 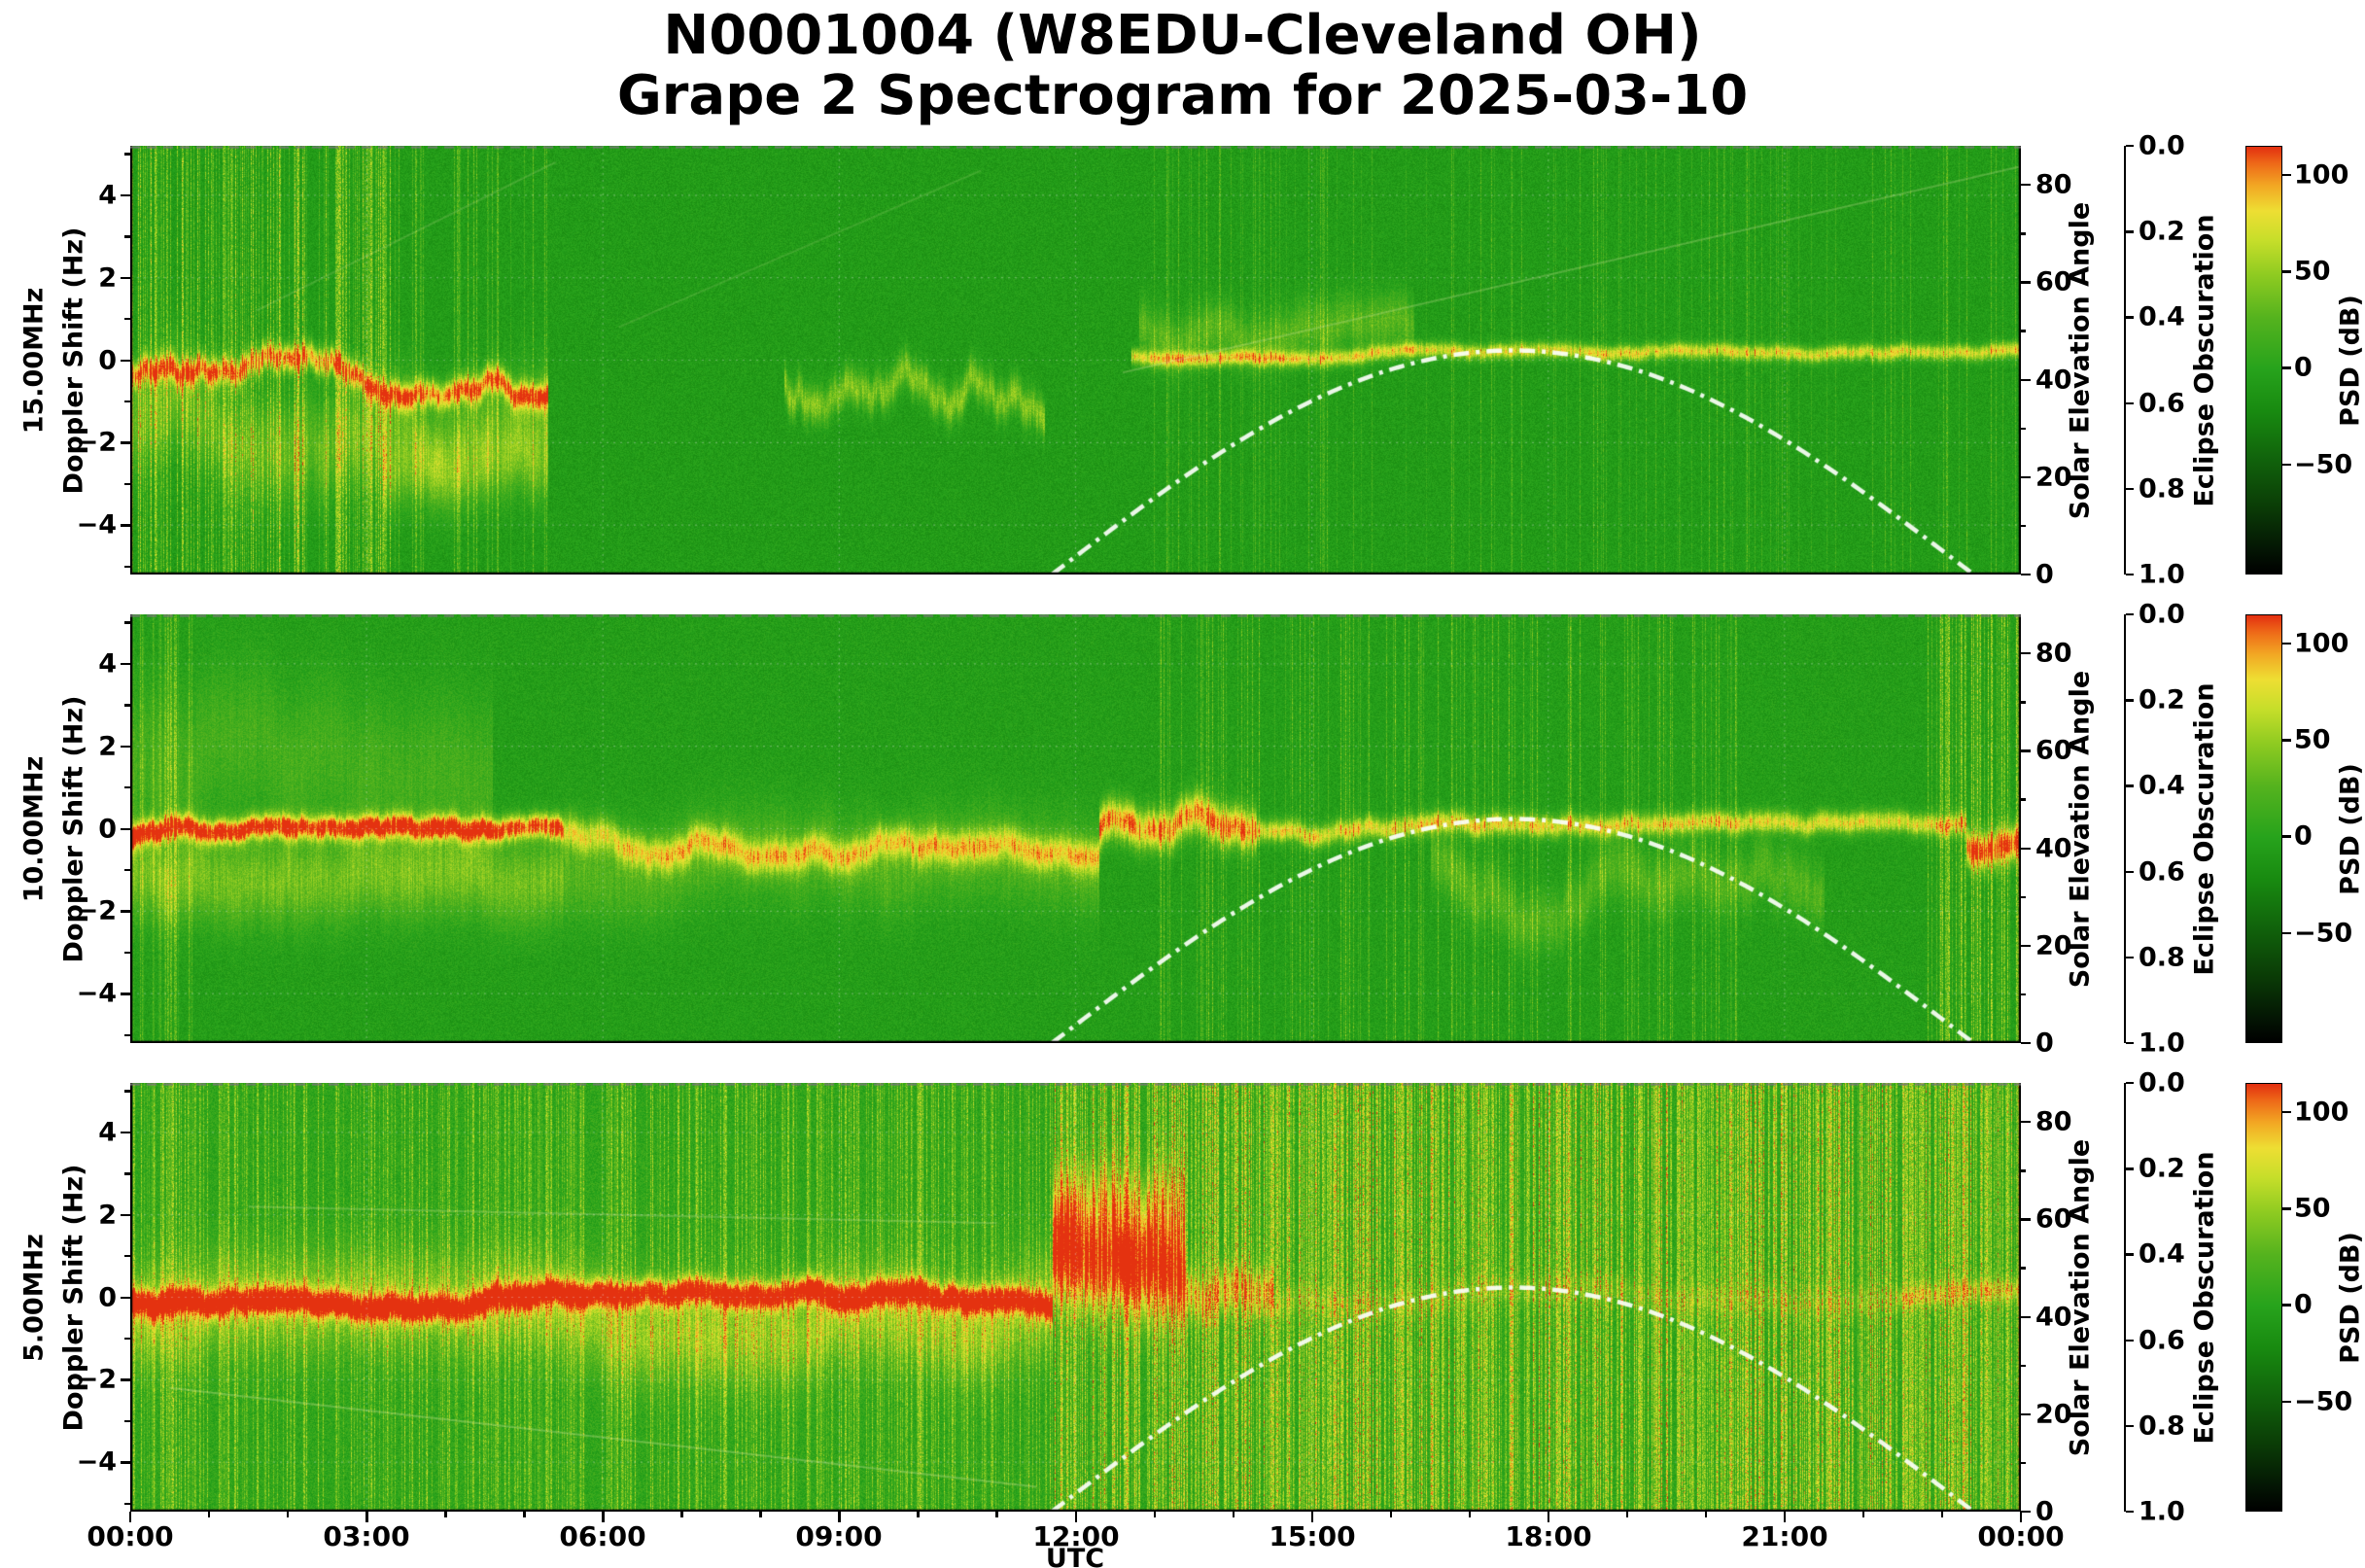 What do you see at coordinates (2080, 1297) in the screenshot?
I see `solar-axis-label: Solar Elevation Angle` at bounding box center [2080, 1297].